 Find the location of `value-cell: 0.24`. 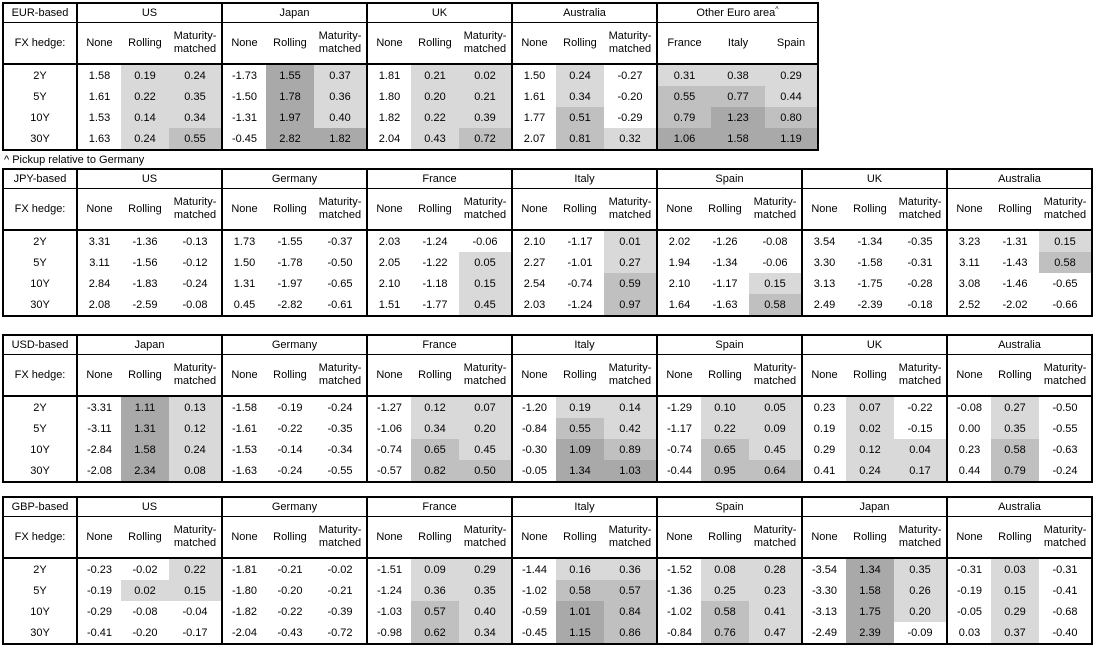

value-cell: 0.24 is located at coordinates (195, 75).